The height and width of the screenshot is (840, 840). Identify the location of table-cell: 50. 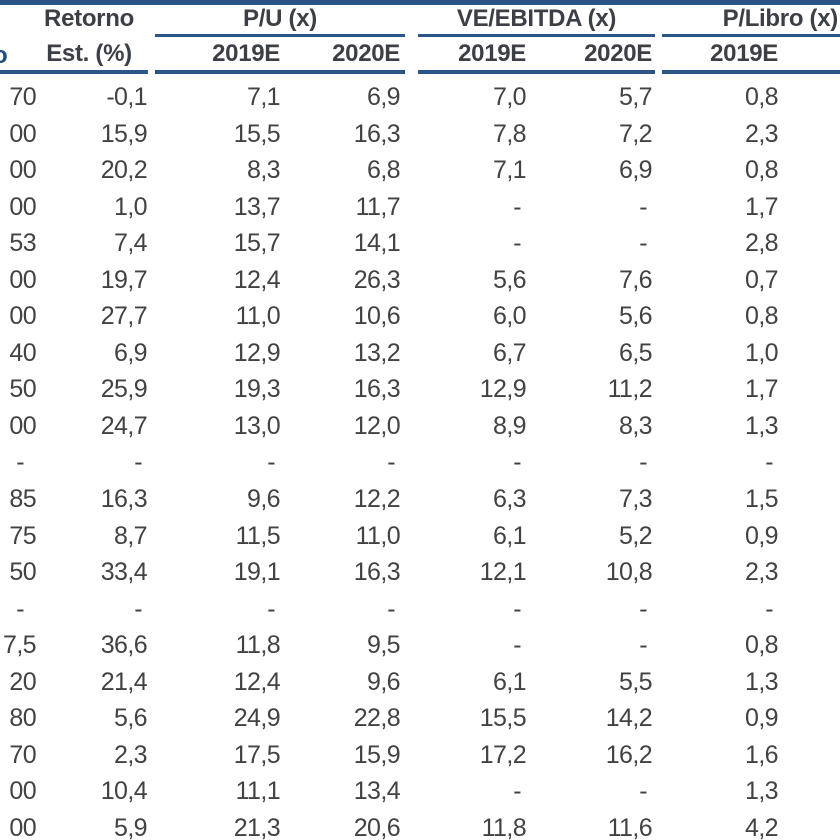
(22, 389).